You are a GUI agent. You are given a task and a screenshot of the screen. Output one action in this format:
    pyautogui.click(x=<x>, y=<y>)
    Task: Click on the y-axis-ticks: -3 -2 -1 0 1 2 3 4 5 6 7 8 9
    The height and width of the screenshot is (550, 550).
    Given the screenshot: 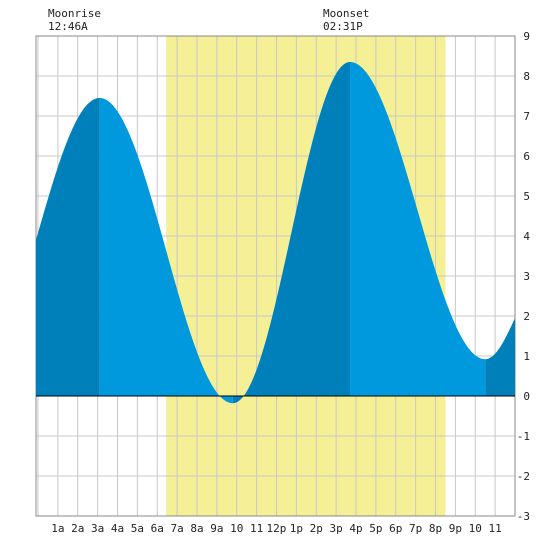 What is the action you would take?
    pyautogui.click(x=524, y=276)
    